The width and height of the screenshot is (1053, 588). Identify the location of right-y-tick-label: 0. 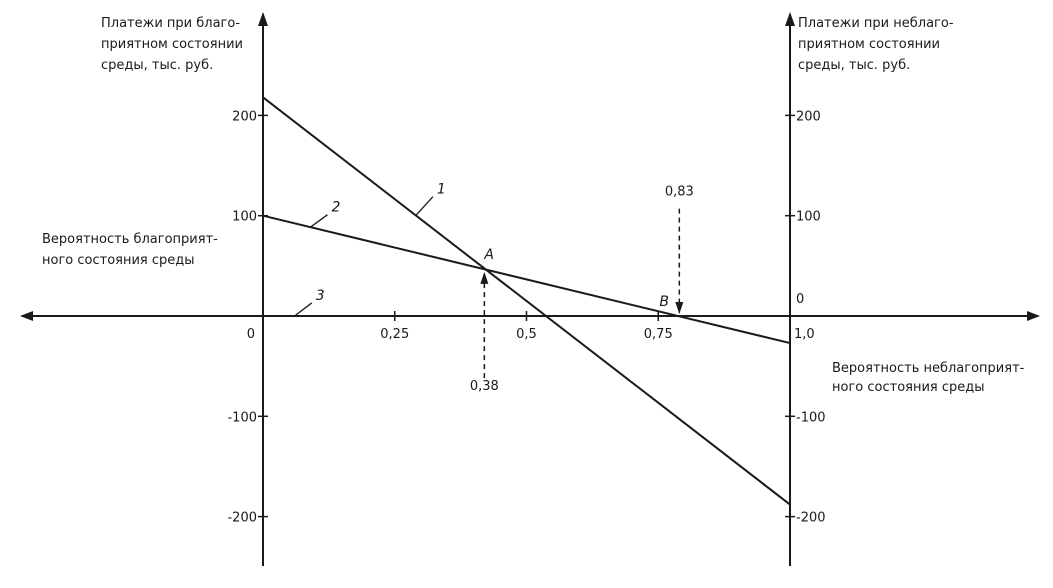
(800, 299).